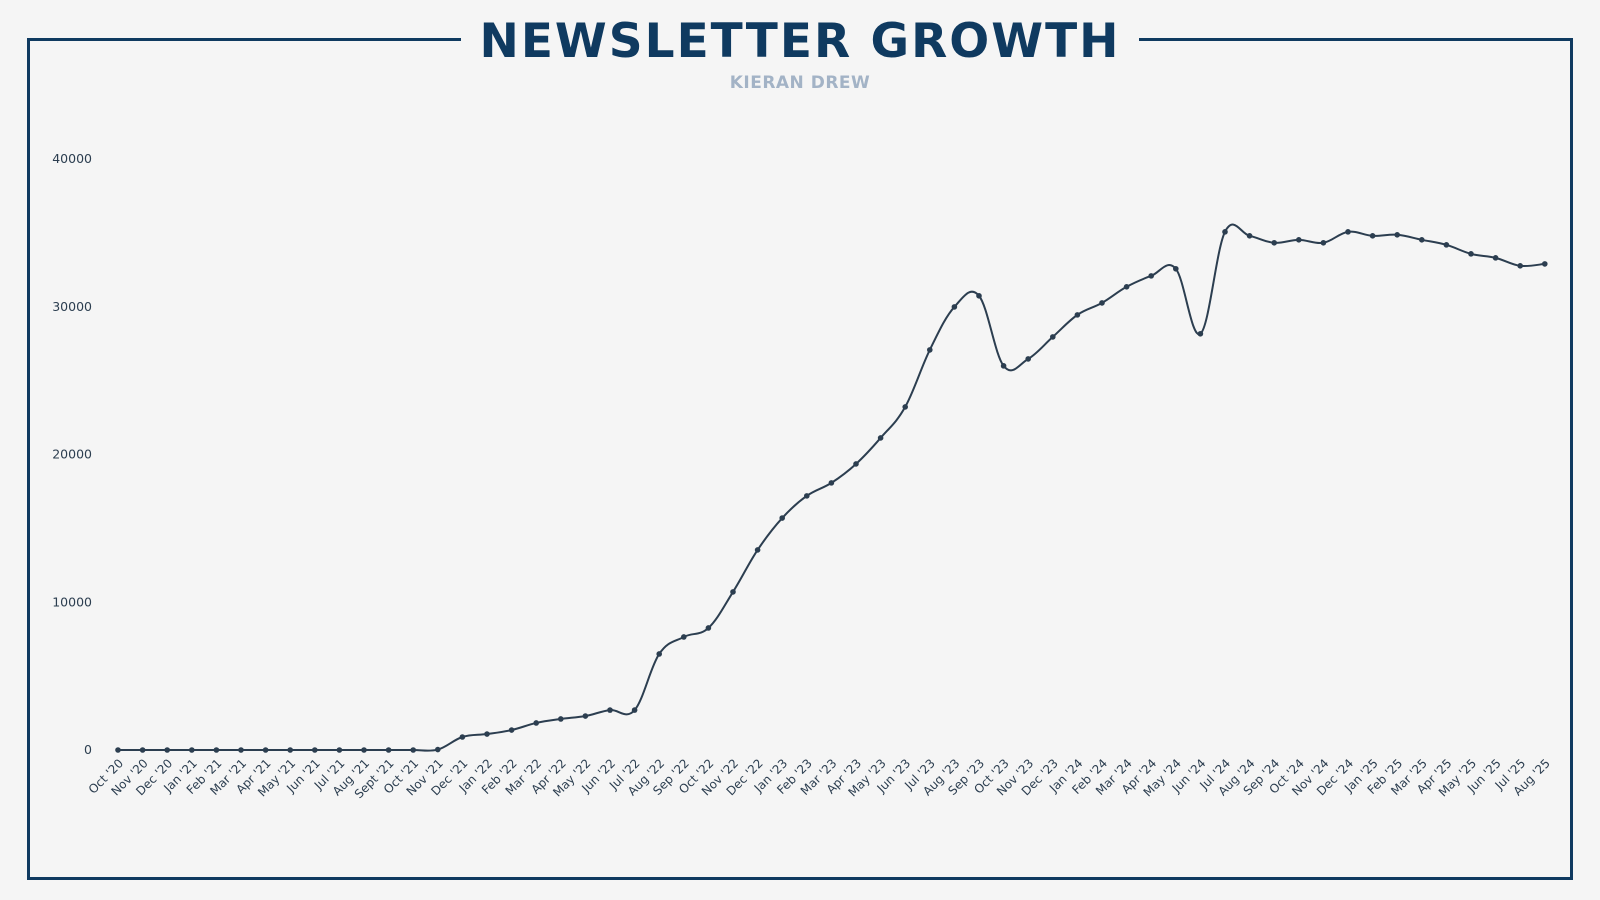  I want to click on chart-title: NEWSLETTER GROWTH, so click(800, 42).